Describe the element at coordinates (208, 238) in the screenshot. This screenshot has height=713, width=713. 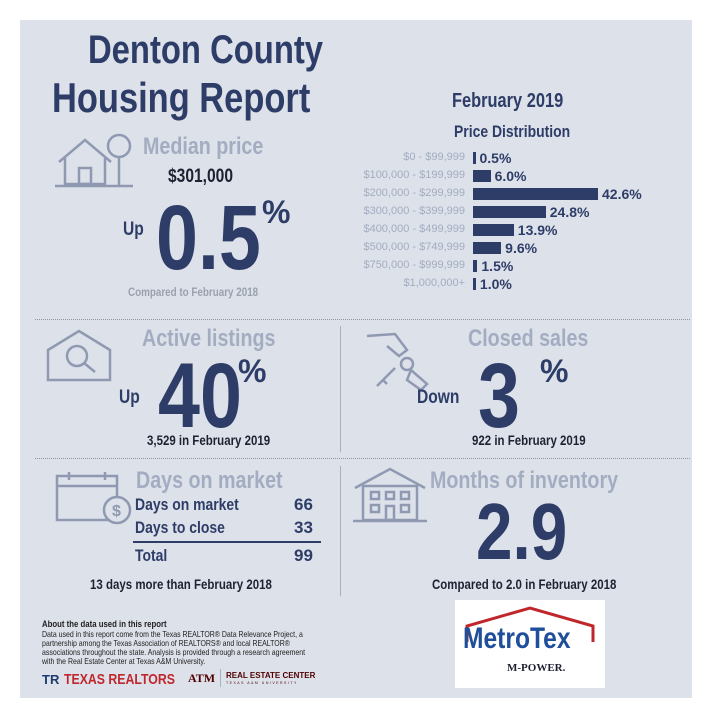
I see `median-change: 0.5` at that location.